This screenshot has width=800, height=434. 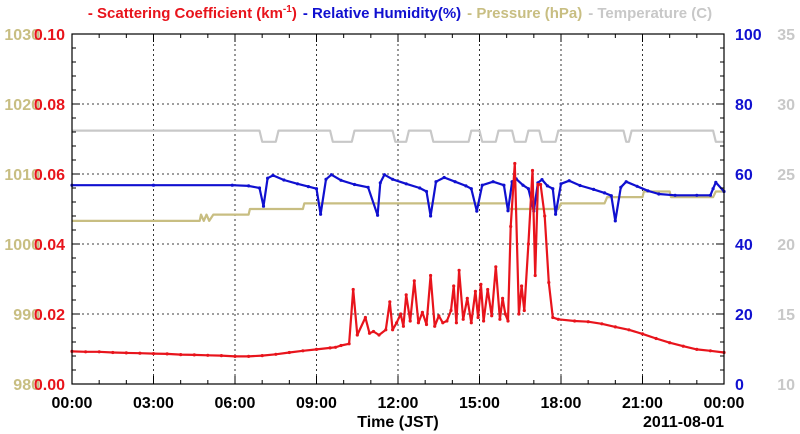 What do you see at coordinates (72, 403) in the screenshot?
I see `x-tick-label: 00:00` at bounding box center [72, 403].